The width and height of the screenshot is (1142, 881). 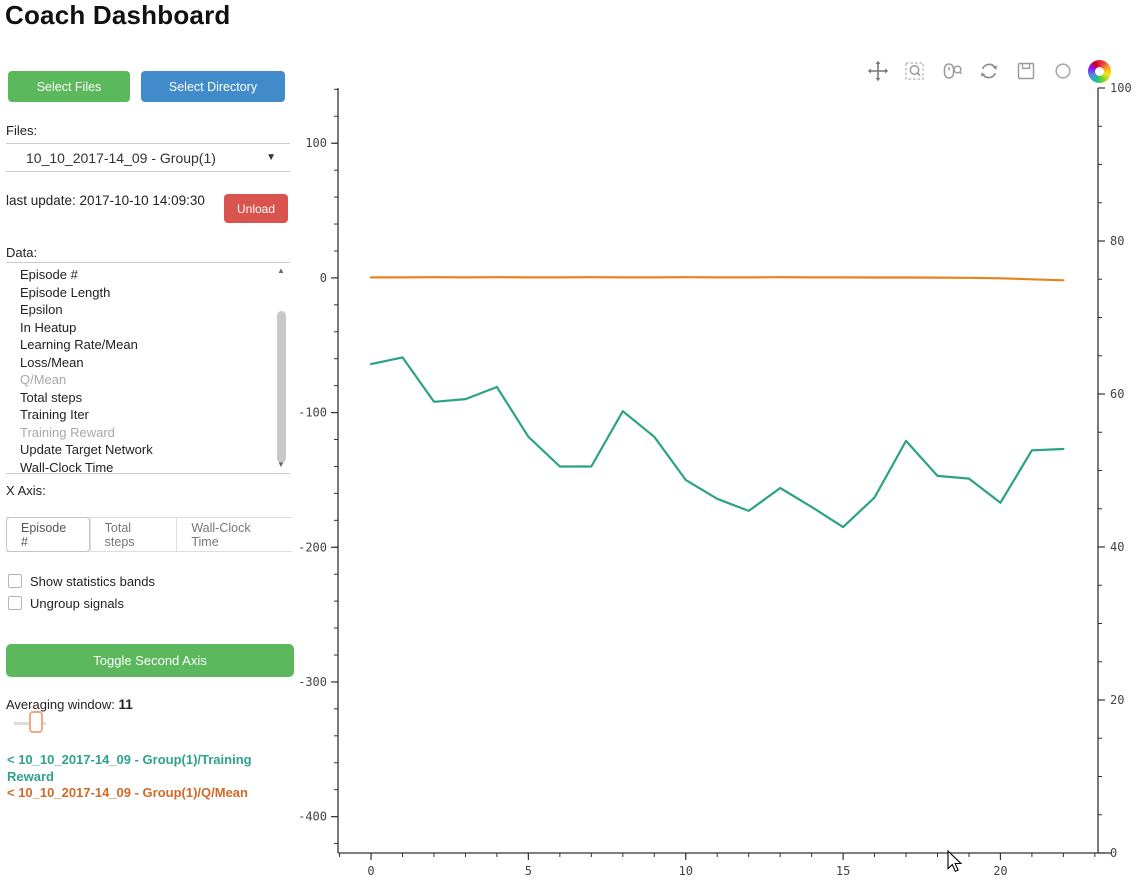 I want to click on x-axis-radio-group: Episode # Total steps Wall-Clock Time, so click(x=149, y=534).